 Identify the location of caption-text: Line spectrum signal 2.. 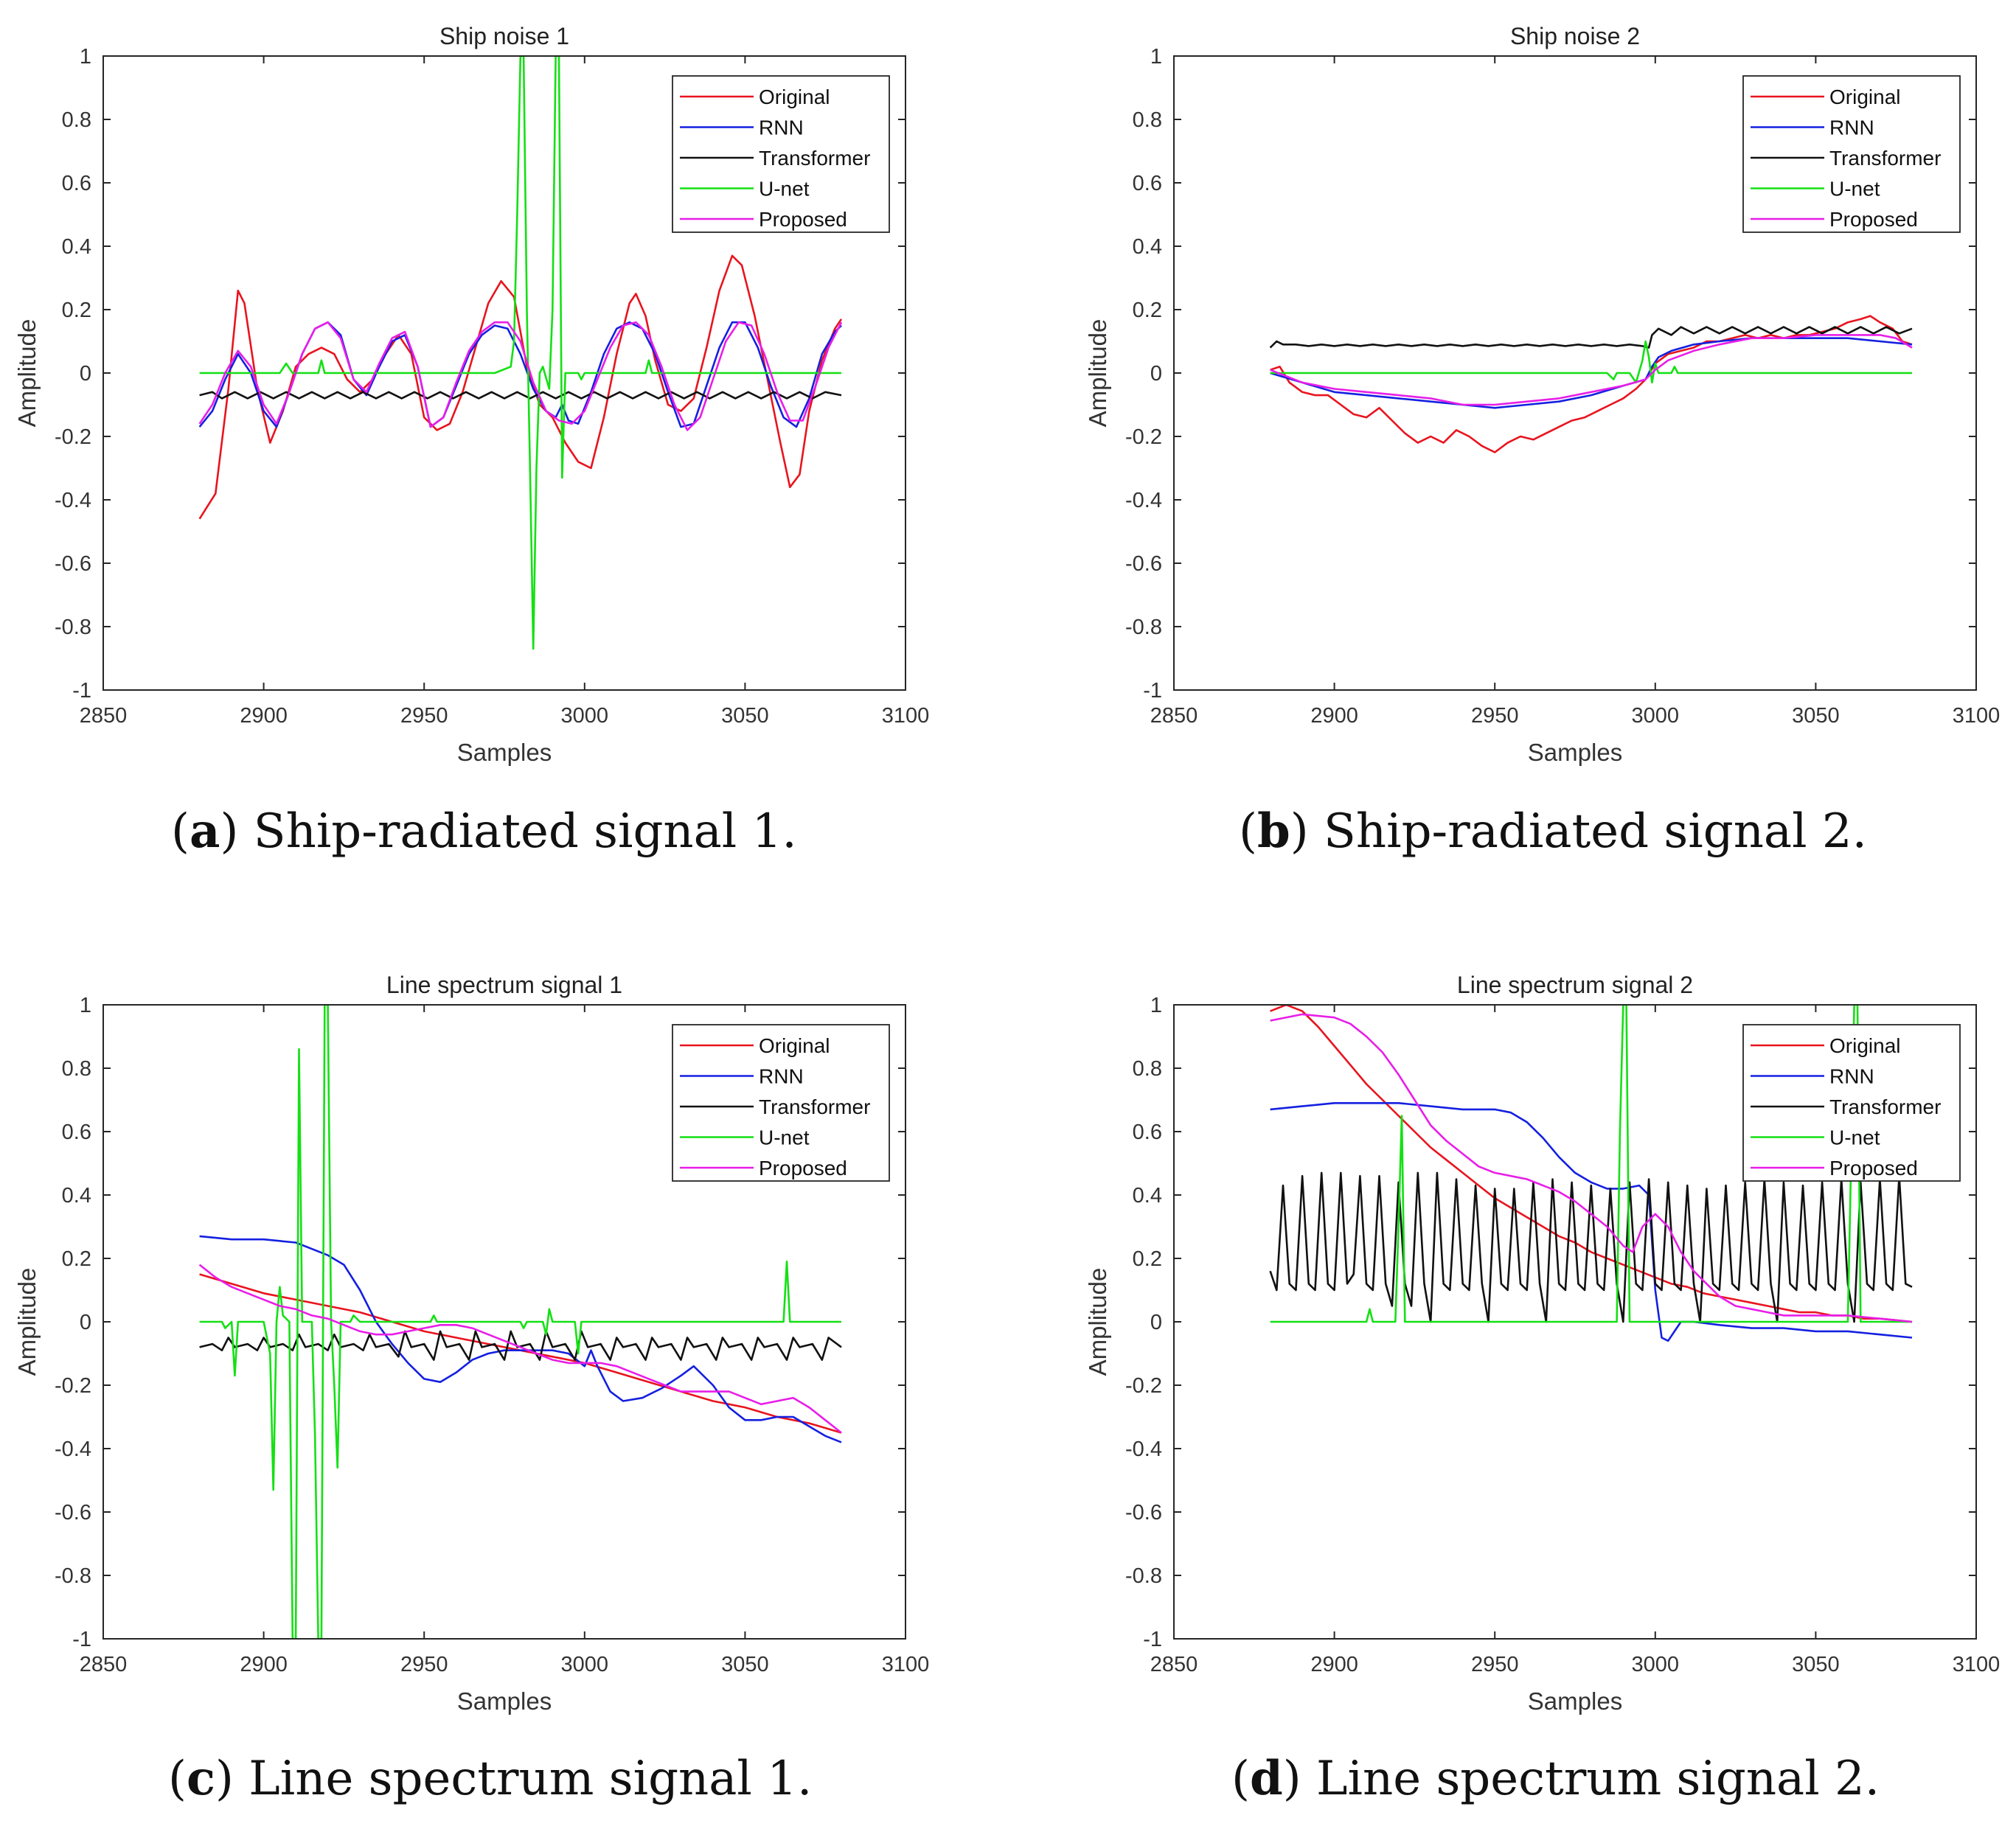
(1598, 1779).